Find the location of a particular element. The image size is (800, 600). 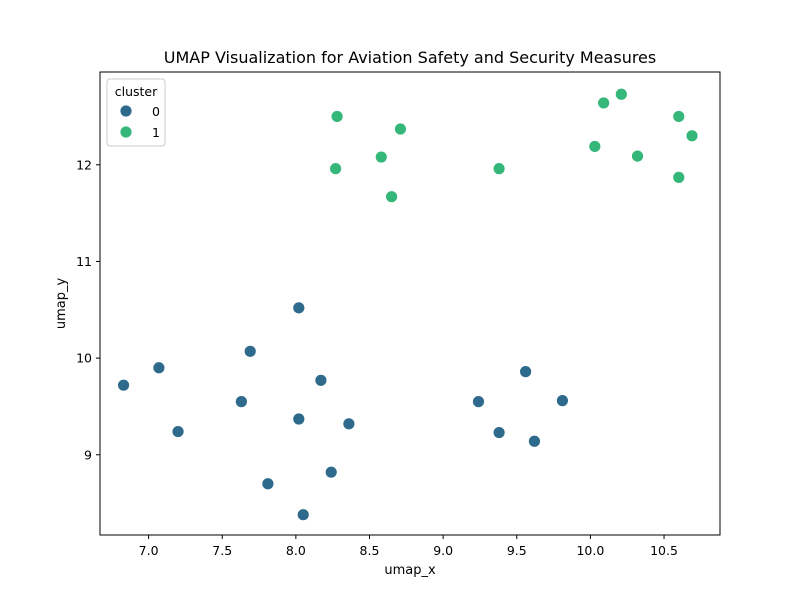

y-tick-label: 9 is located at coordinates (88, 454).